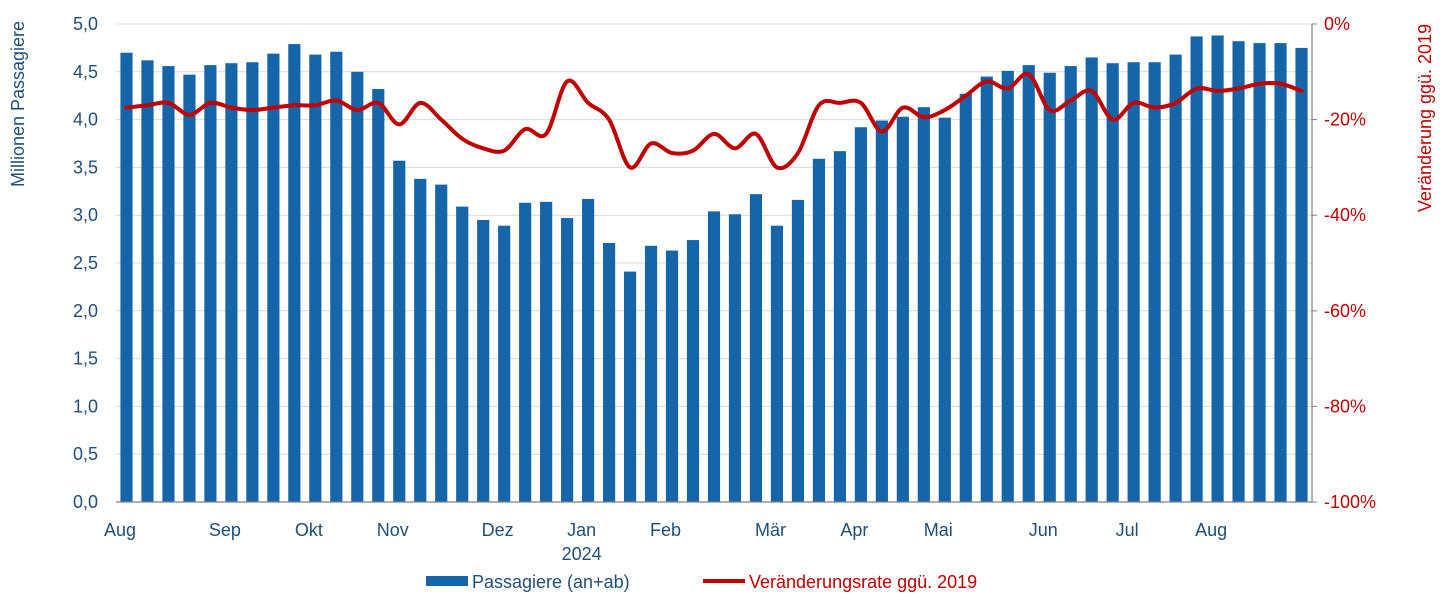  What do you see at coordinates (498, 530) in the screenshot?
I see `x-tick-label: Dez` at bounding box center [498, 530].